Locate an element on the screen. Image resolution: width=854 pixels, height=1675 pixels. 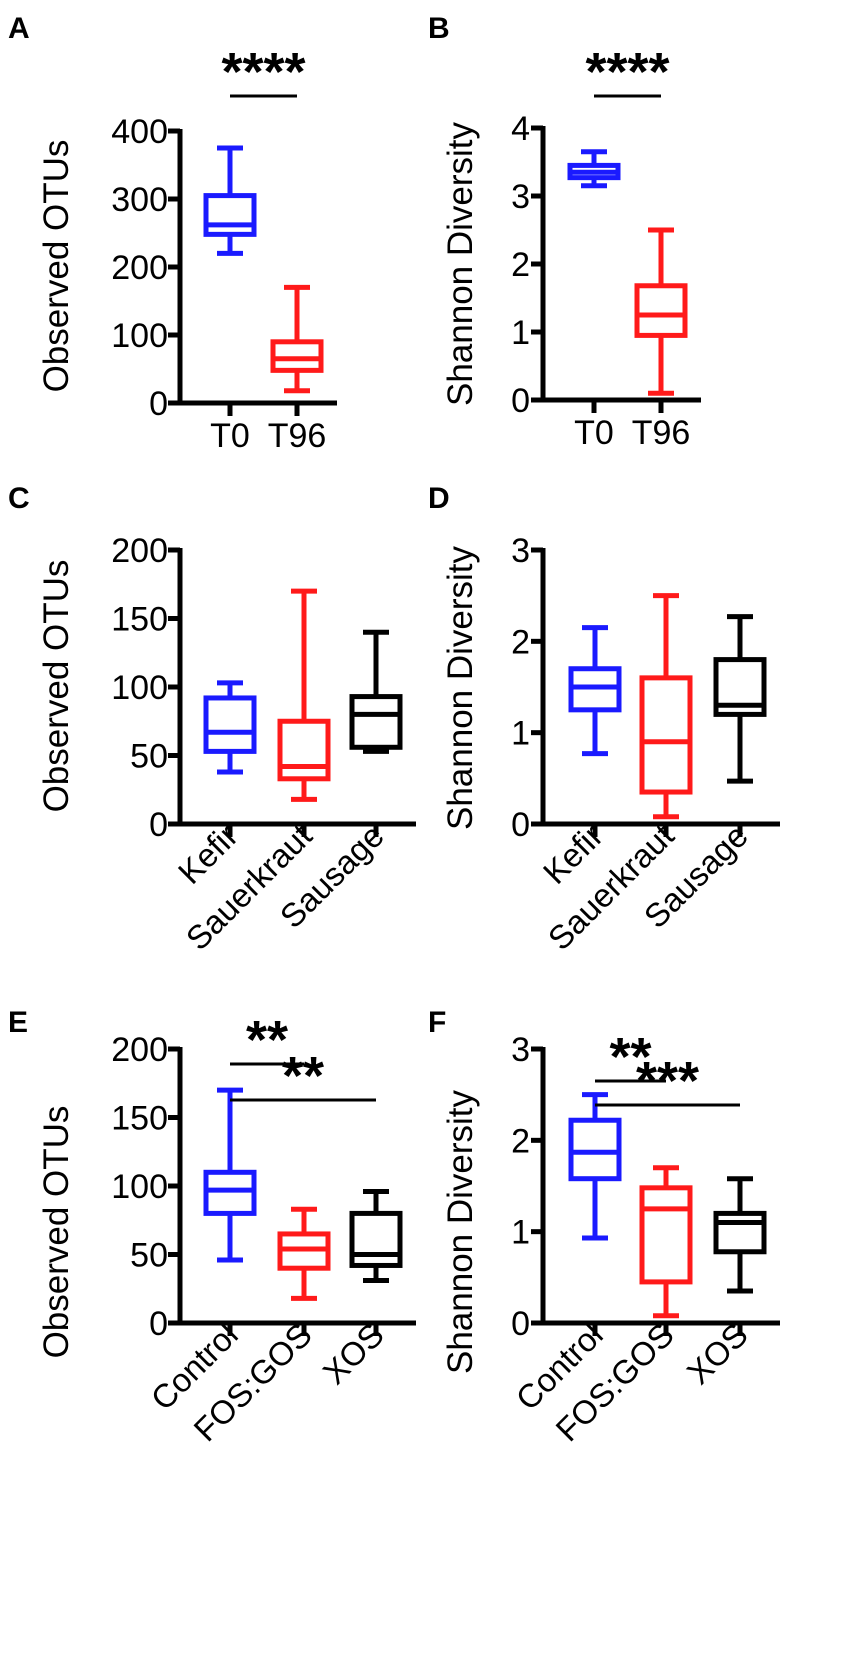
panel-f-y-tick-label: 1 is located at coordinates (520, 1233).